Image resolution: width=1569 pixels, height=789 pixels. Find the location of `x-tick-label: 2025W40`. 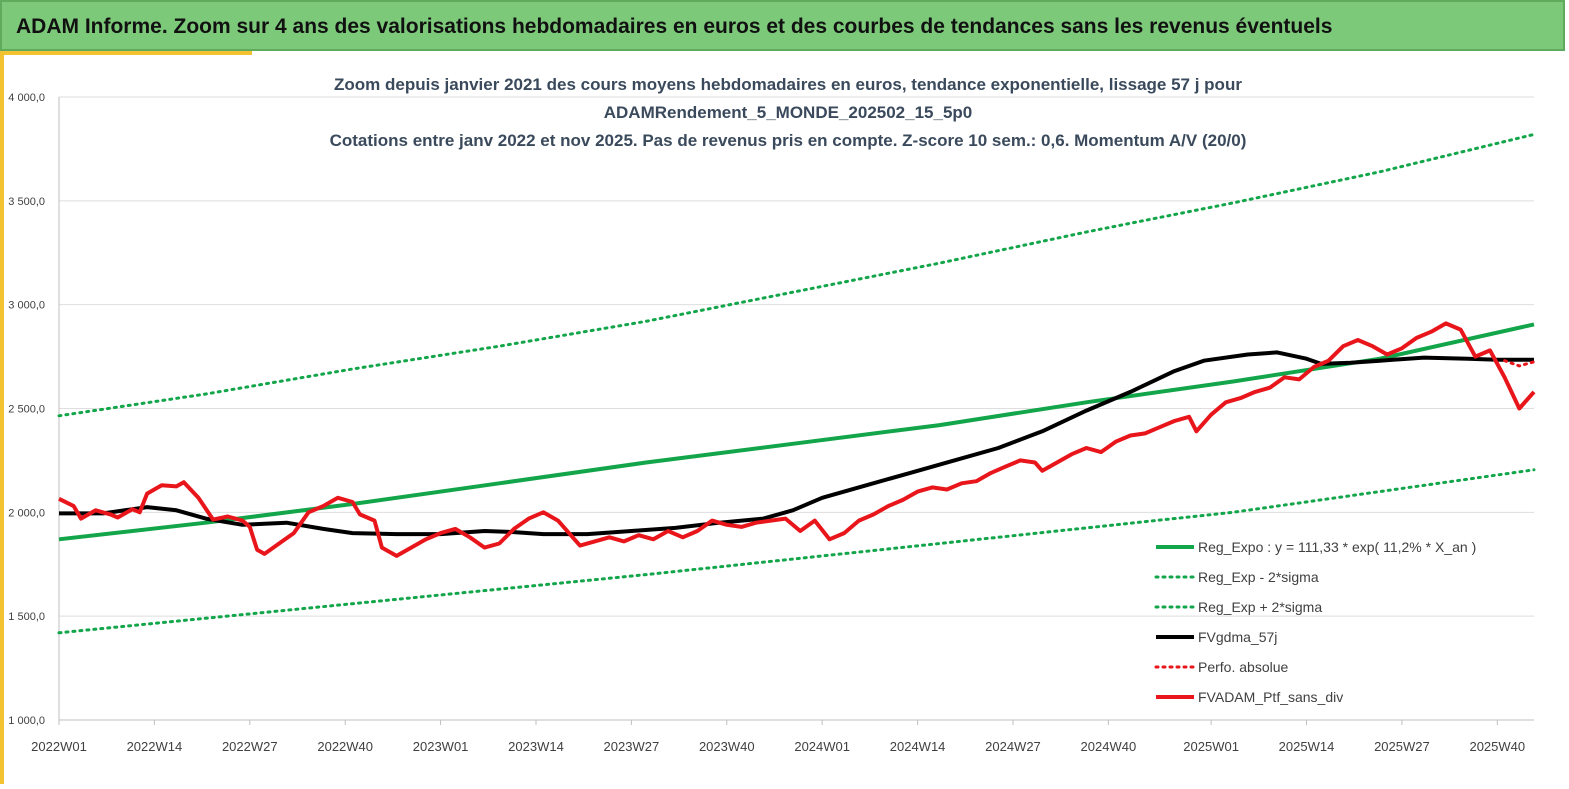

x-tick-label: 2025W40 is located at coordinates (1497, 746).